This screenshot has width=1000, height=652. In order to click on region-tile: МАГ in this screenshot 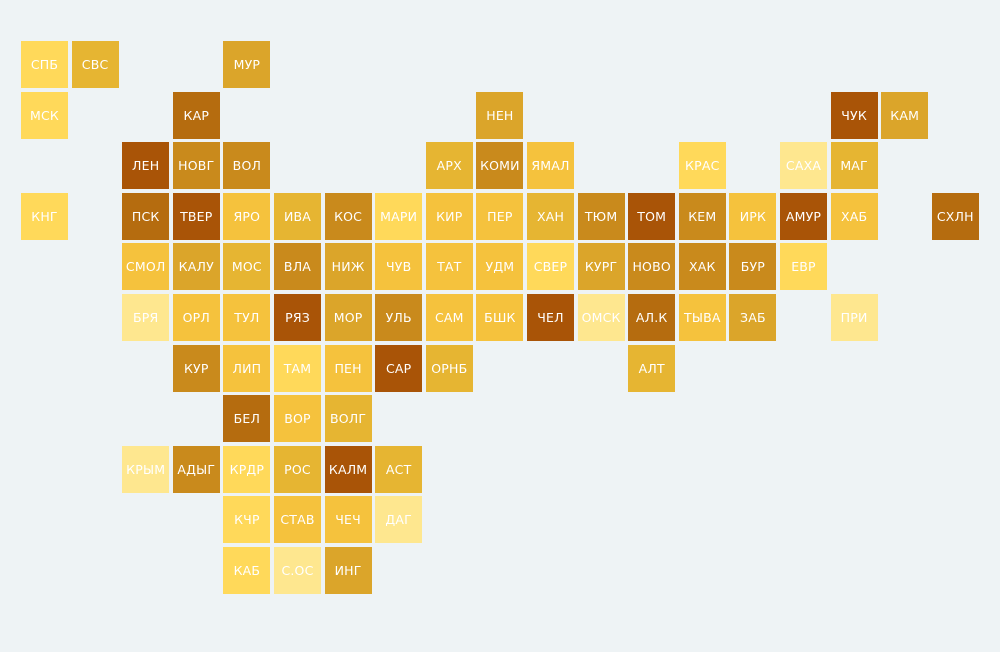, I will do `click(854, 166)`.